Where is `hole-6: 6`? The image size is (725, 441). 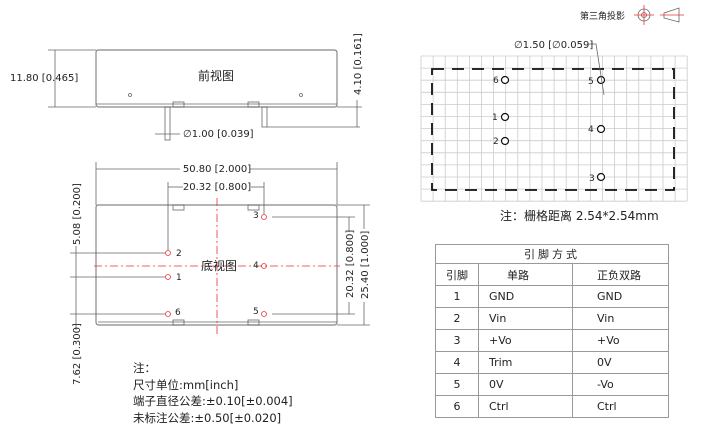
hole-6: 6 is located at coordinates (501, 80).